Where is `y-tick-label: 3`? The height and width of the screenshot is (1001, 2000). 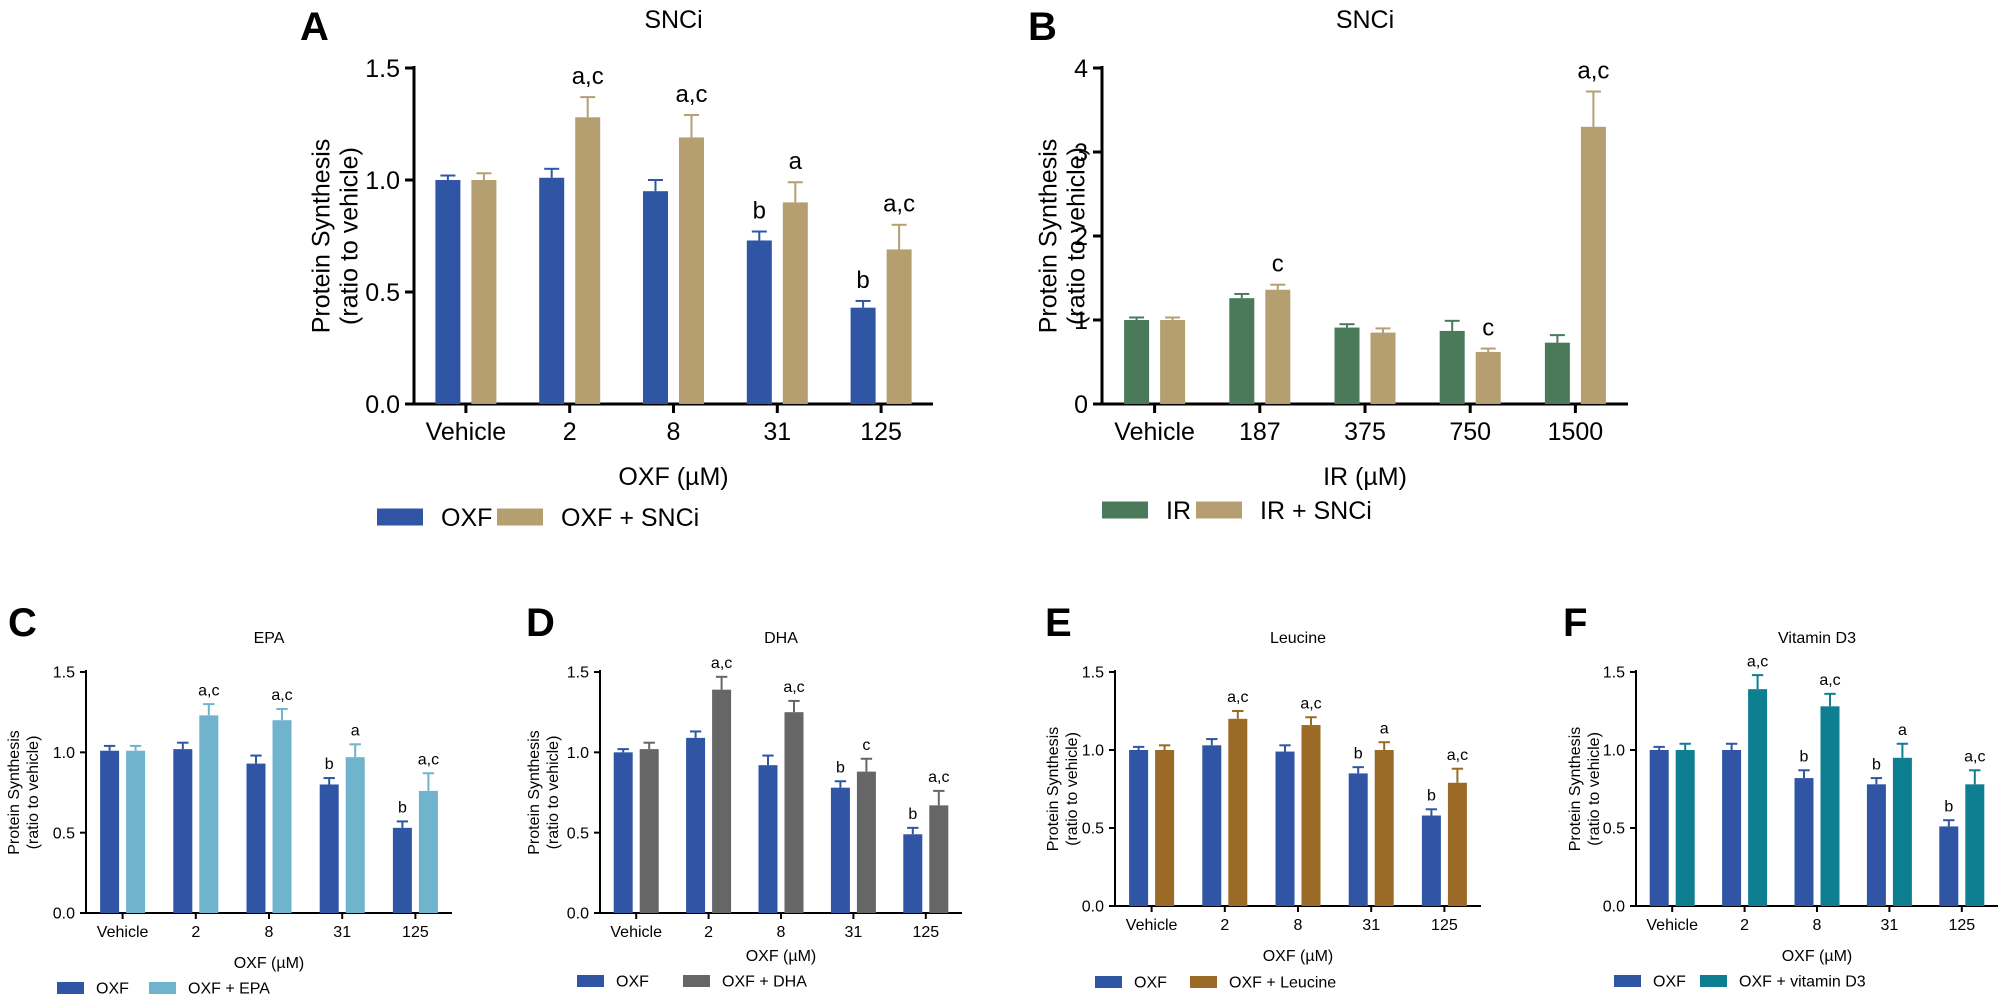 y-tick-label: 3 is located at coordinates (1081, 153).